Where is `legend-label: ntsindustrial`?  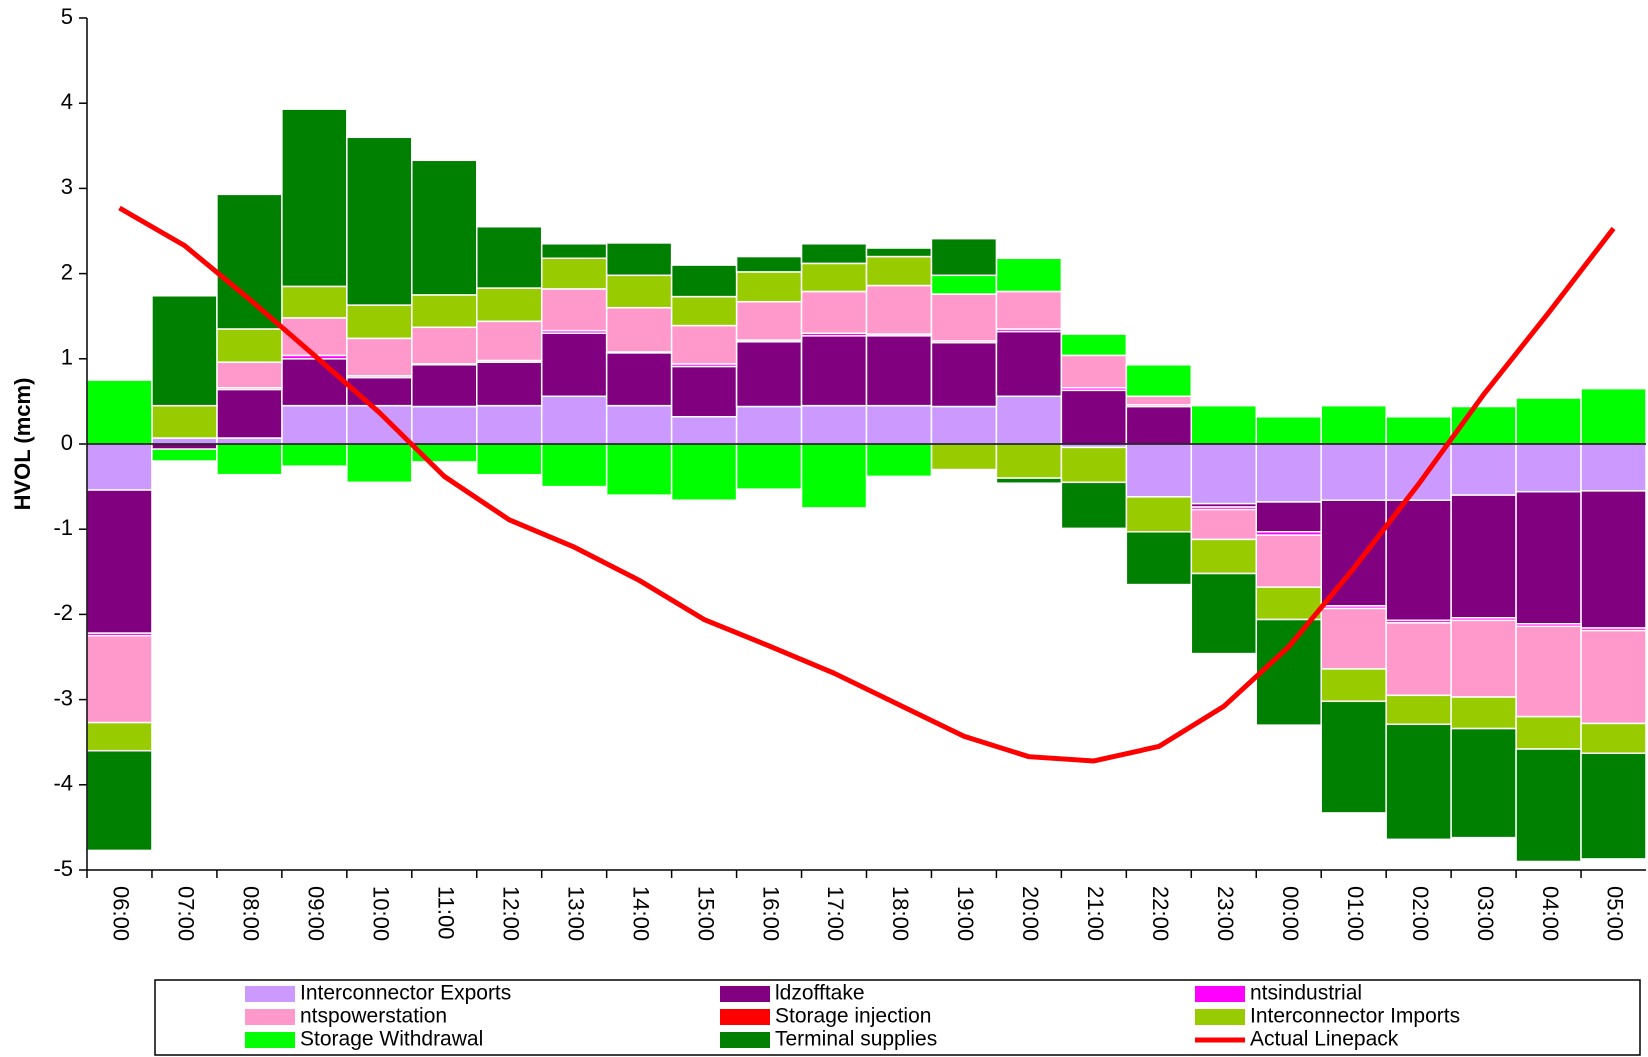
legend-label: ntsindustrial is located at coordinates (1306, 993).